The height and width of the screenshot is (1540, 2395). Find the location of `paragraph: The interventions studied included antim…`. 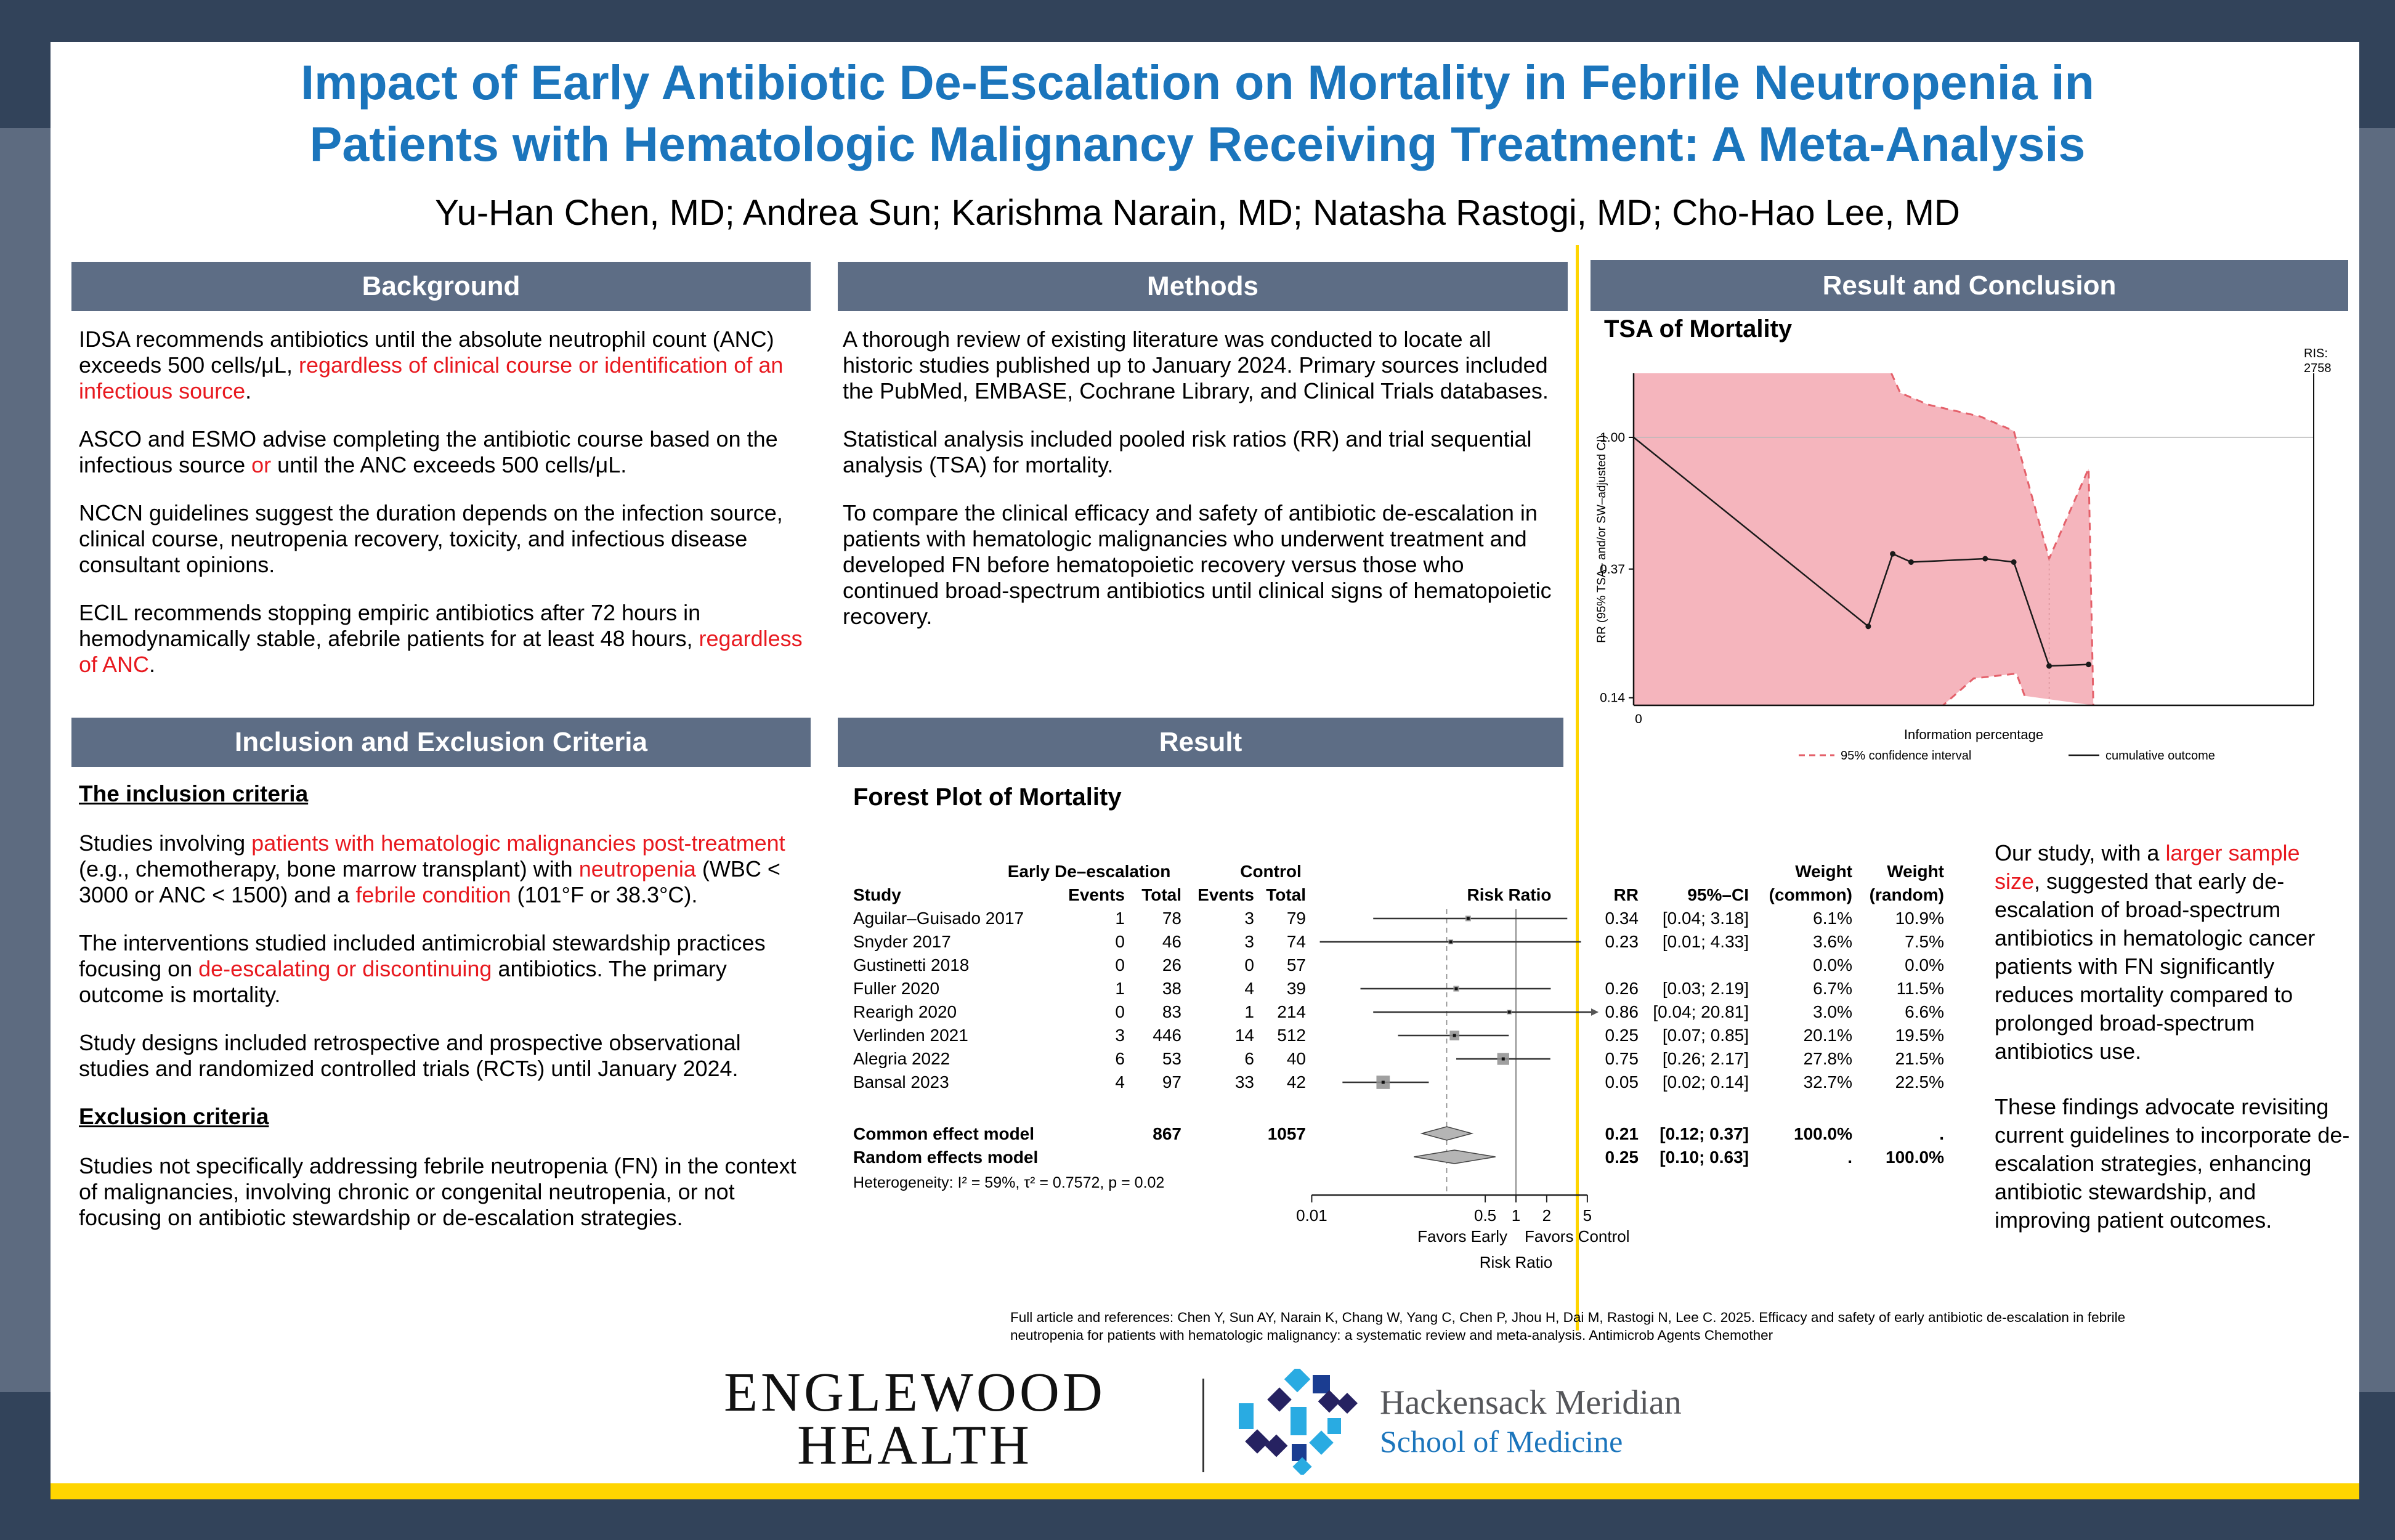

paragraph: The interventions studied included antim… is located at coordinates (444, 969).